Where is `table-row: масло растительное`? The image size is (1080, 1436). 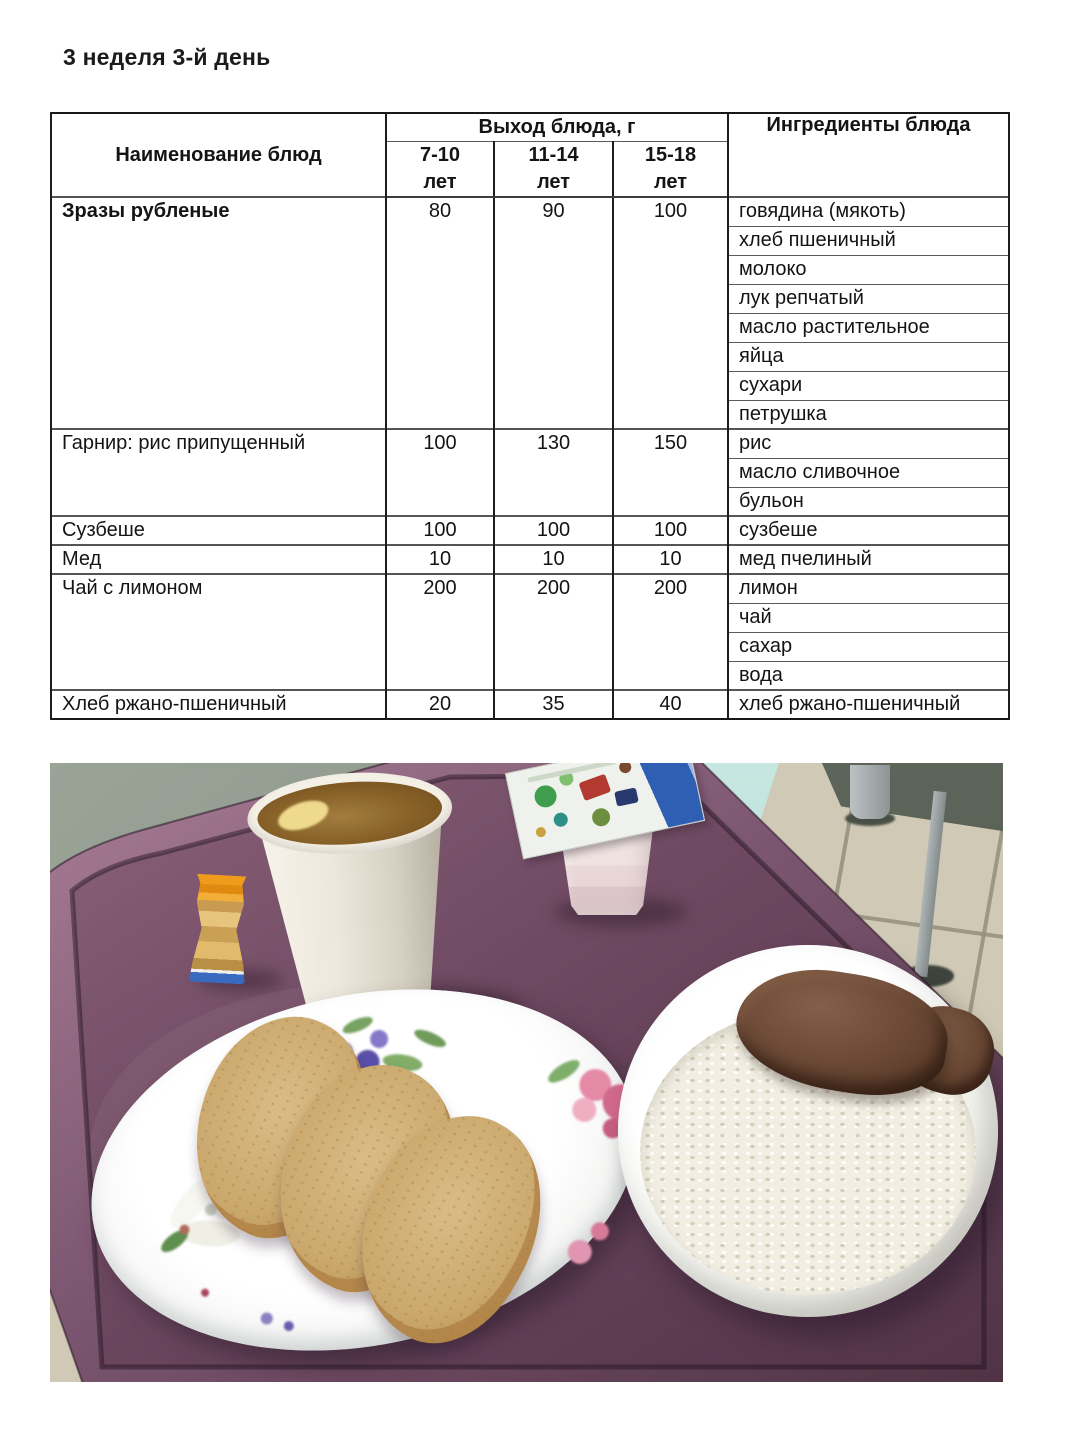
table-row: масло растительное is located at coordinates (530, 327).